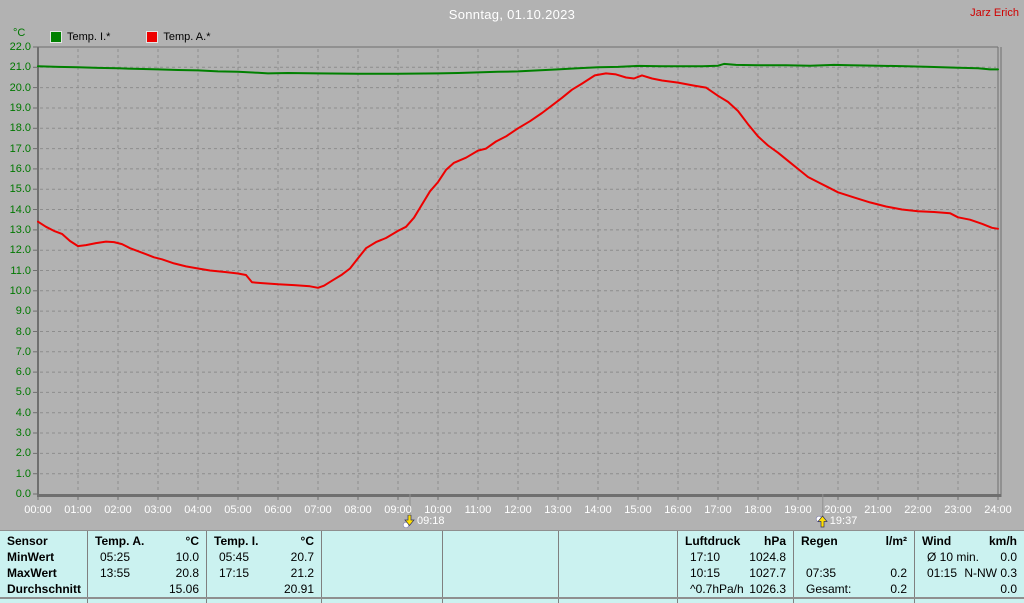  Describe the element at coordinates (713, 541) in the screenshot. I see `stats-luftdruck-name: Luftdruck` at that location.